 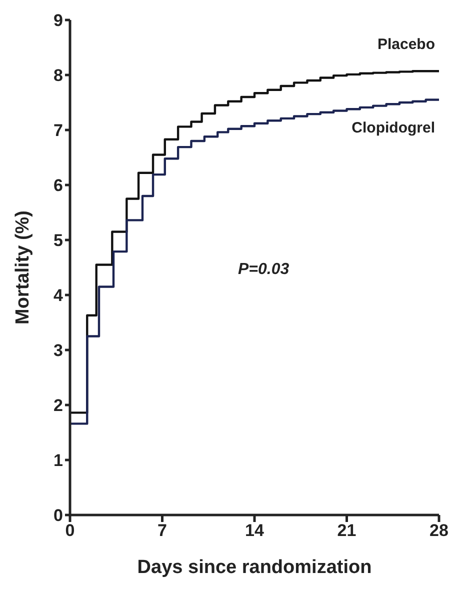 I want to click on y-tick-label: 4, so click(x=59, y=296).